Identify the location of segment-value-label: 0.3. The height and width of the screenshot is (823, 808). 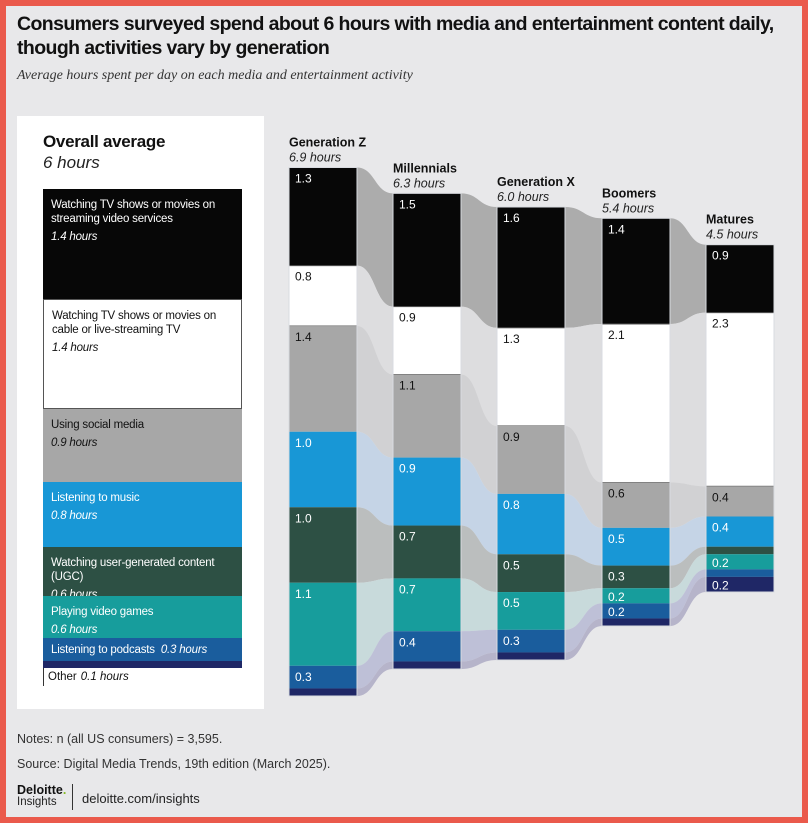
(511, 641).